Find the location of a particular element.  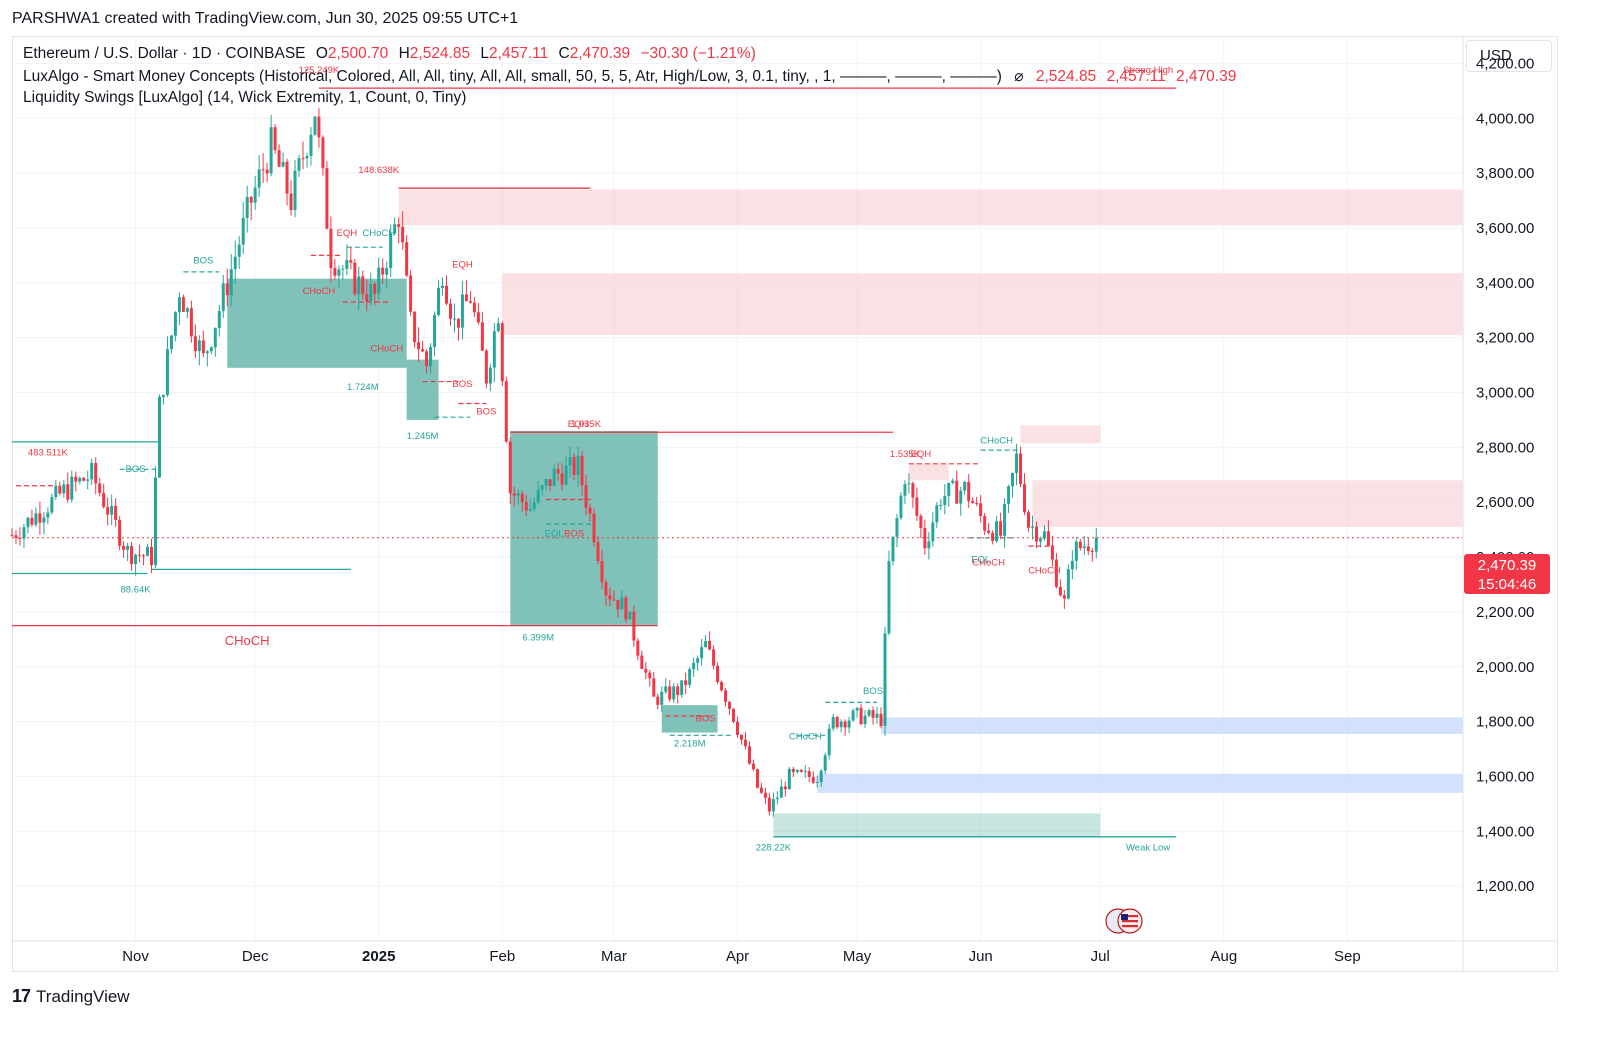

structure-label: EQH is located at coordinates (578, 424).